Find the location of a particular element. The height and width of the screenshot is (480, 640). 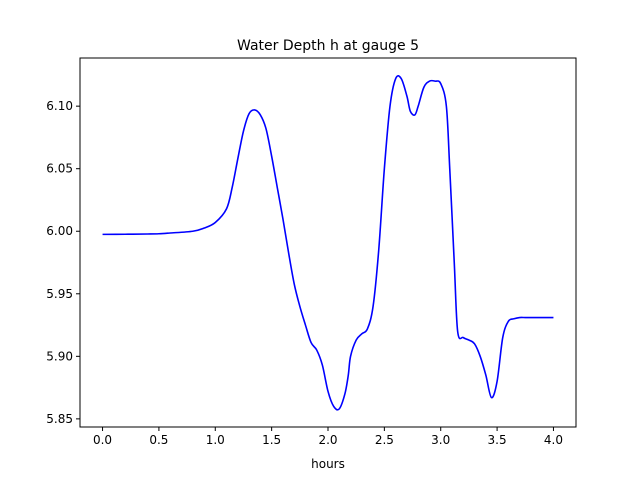

x-tick-label: 3.0 is located at coordinates (440, 440).